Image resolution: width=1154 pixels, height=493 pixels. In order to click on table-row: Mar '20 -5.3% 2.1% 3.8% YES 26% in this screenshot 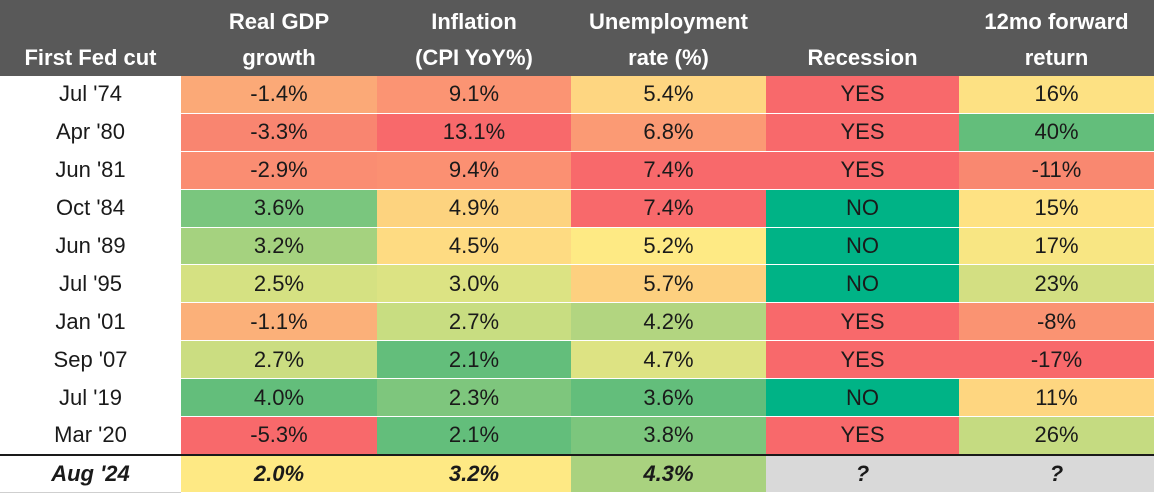, I will do `click(577, 436)`.